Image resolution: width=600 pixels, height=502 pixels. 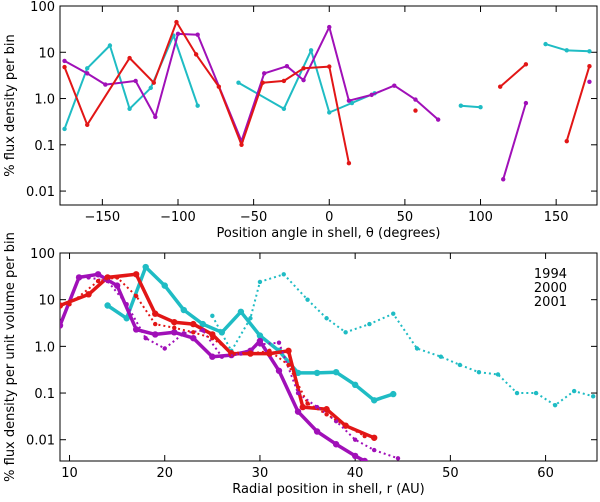 I want to click on x-tick-label: 150, so click(x=556, y=217).